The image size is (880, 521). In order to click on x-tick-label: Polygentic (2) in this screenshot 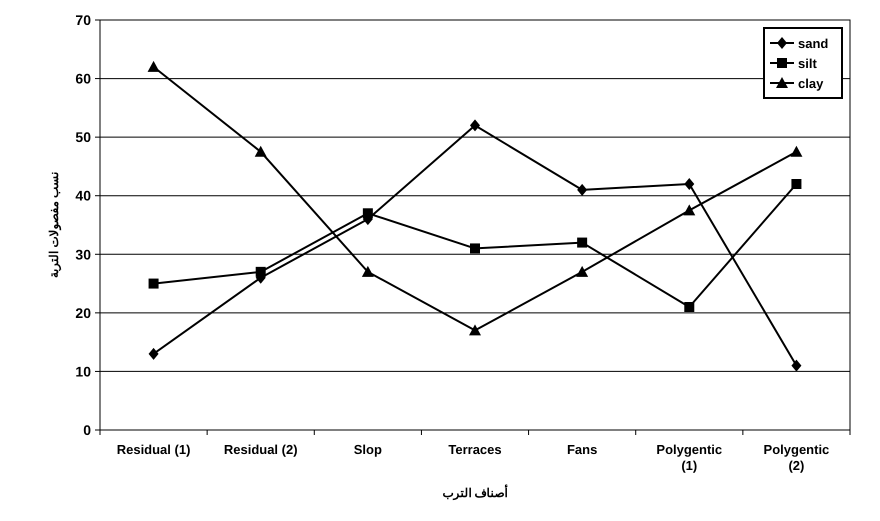, I will do `click(797, 457)`.